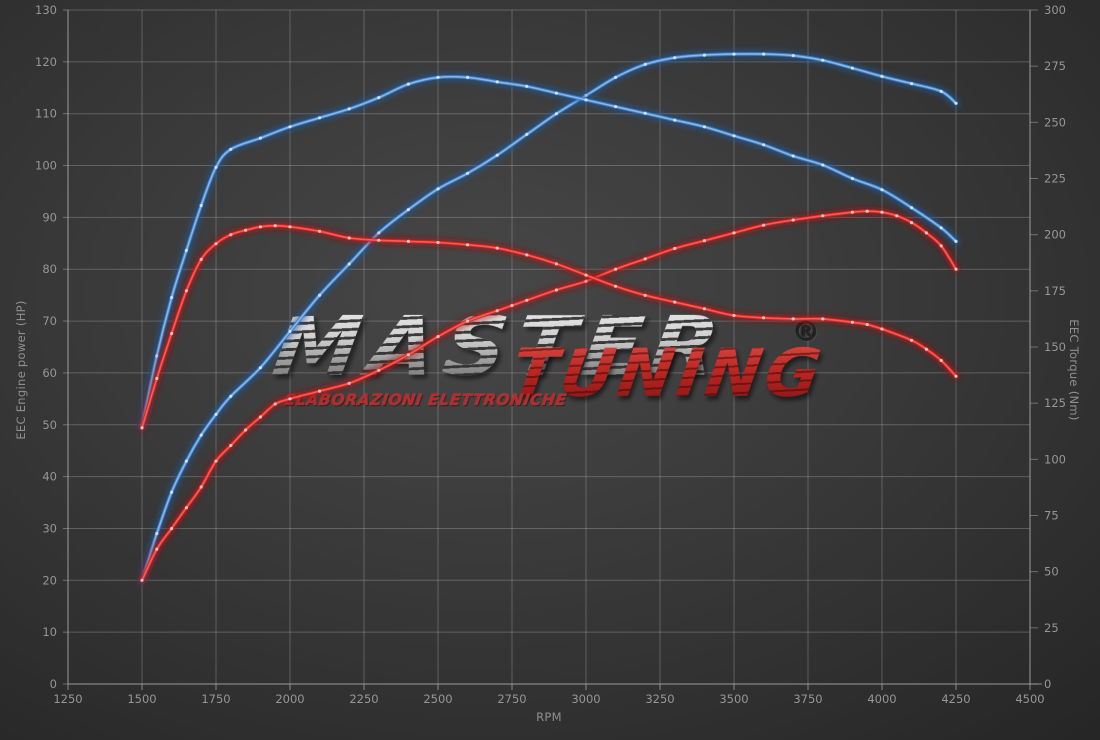 The width and height of the screenshot is (1100, 740). Describe the element at coordinates (1029, 699) in the screenshot. I see `x-tick-label: 4500` at that location.